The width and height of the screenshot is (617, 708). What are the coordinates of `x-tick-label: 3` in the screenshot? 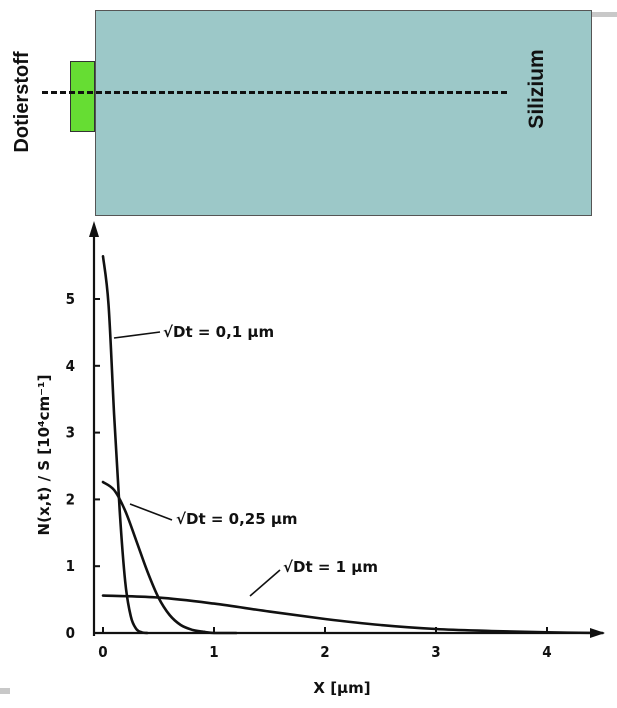 It's located at (435, 652).